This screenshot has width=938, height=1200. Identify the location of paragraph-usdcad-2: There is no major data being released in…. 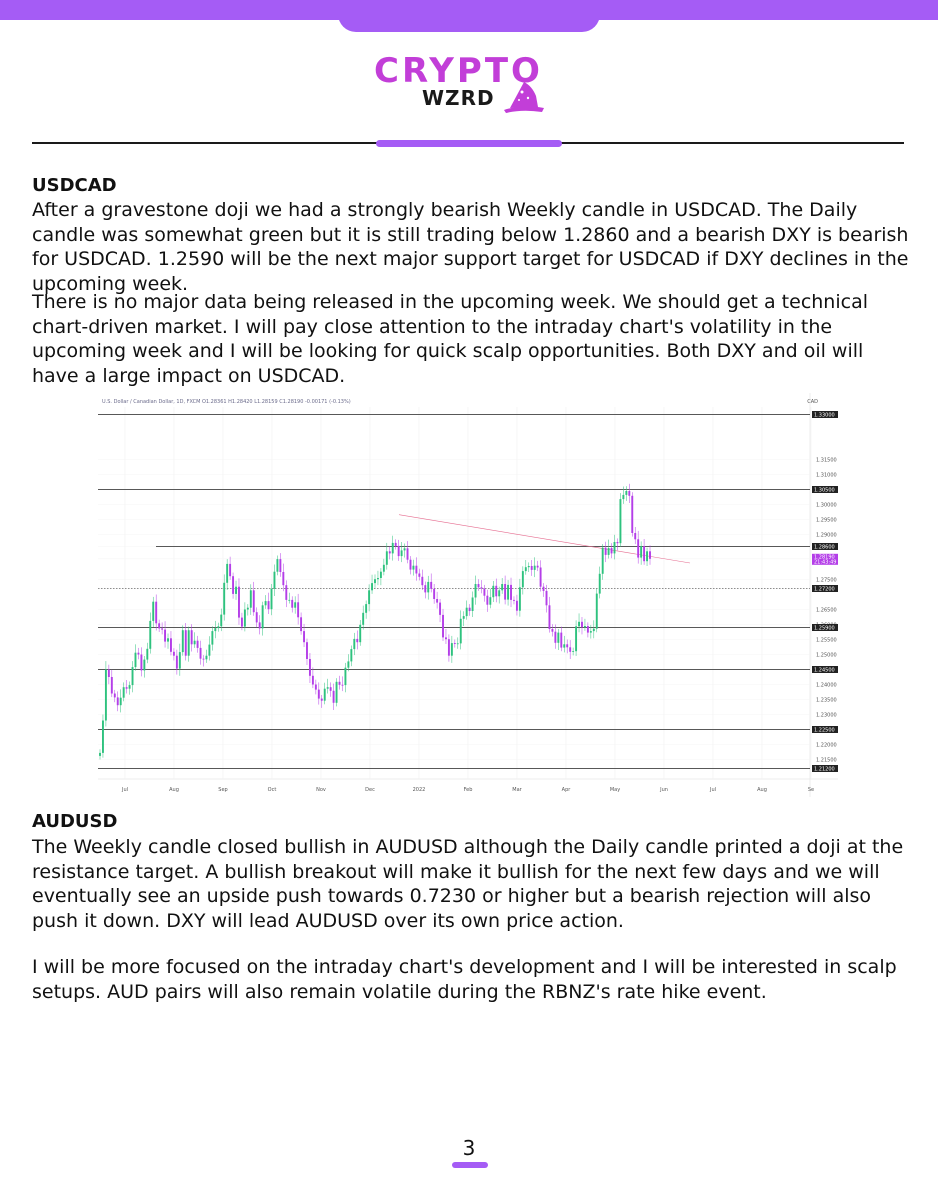
(450, 339).